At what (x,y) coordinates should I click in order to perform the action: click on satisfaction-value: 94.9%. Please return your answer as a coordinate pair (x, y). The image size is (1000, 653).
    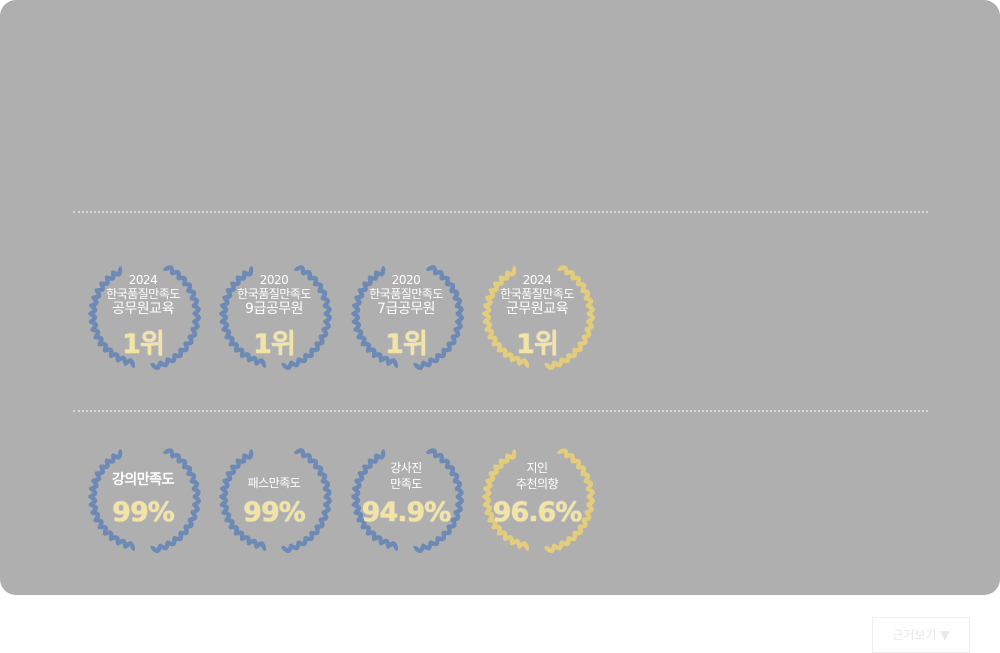
    Looking at the image, I should click on (406, 512).